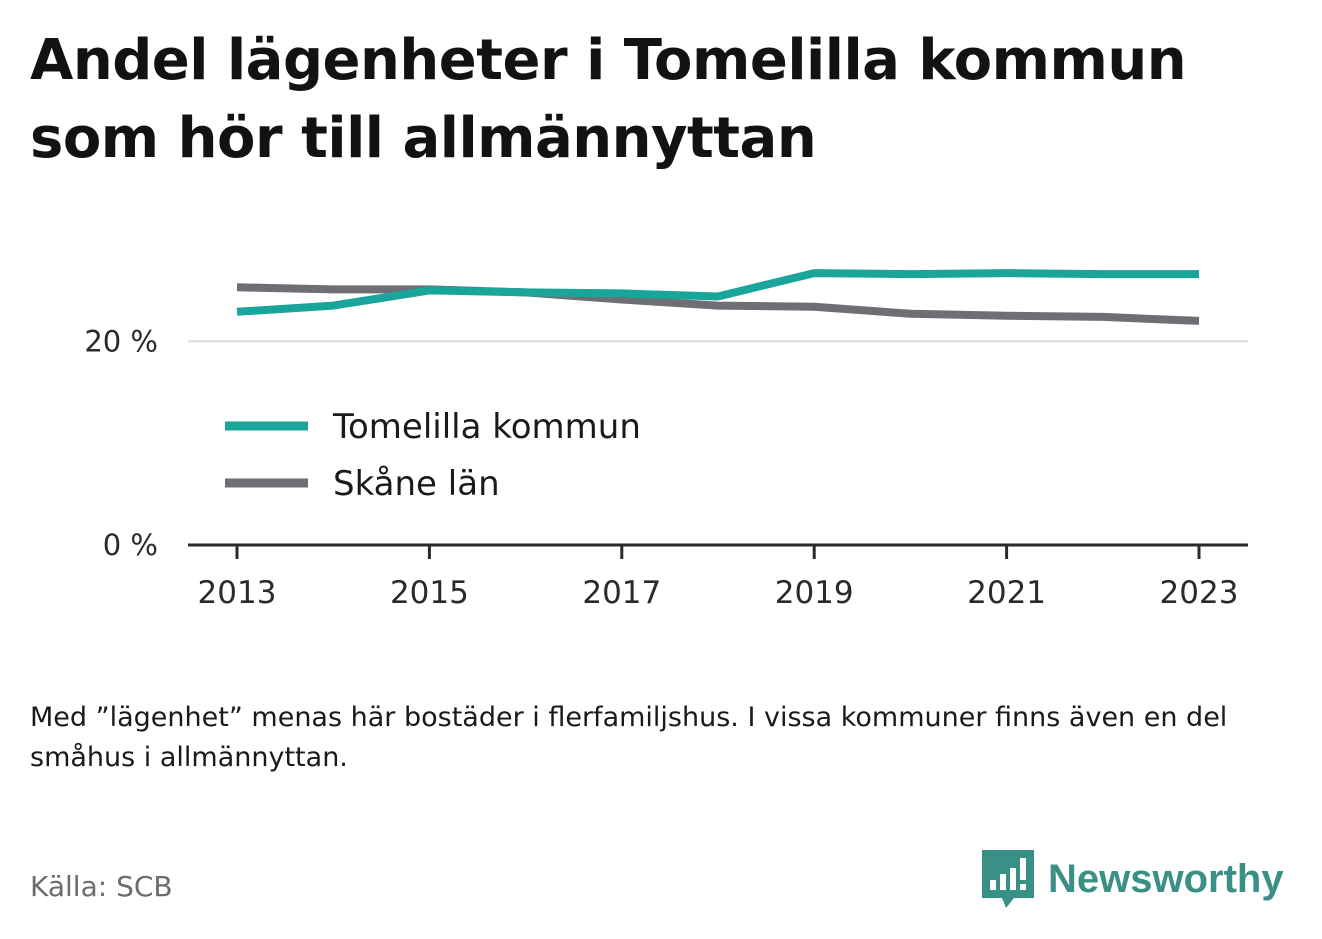 Image resolution: width=1322 pixels, height=939 pixels. I want to click on x-tick-label: 2015, so click(429, 593).